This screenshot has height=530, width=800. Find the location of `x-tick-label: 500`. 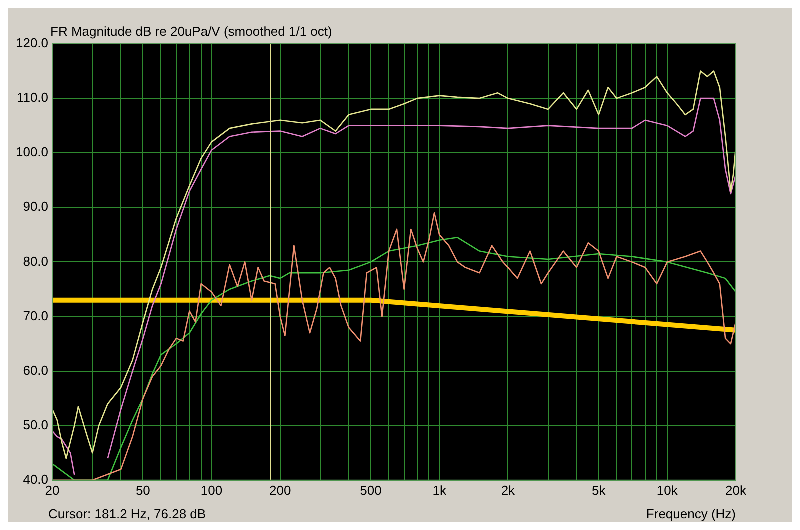

x-tick-label: 500 is located at coordinates (371, 490).